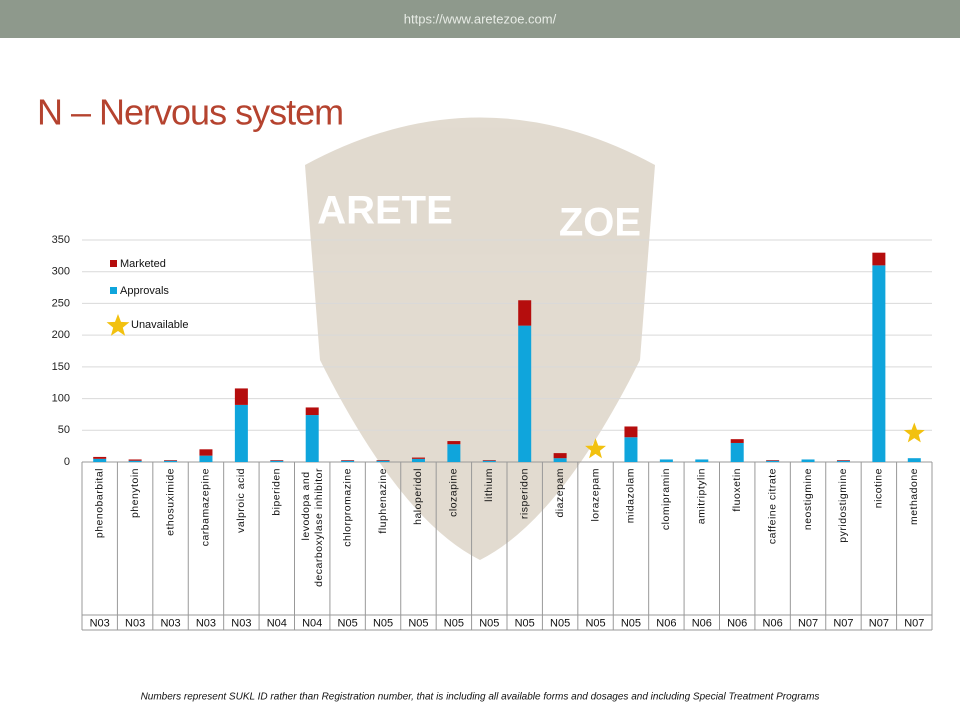  What do you see at coordinates (277, 492) in the screenshot?
I see `x-tick-label: biperiden` at bounding box center [277, 492].